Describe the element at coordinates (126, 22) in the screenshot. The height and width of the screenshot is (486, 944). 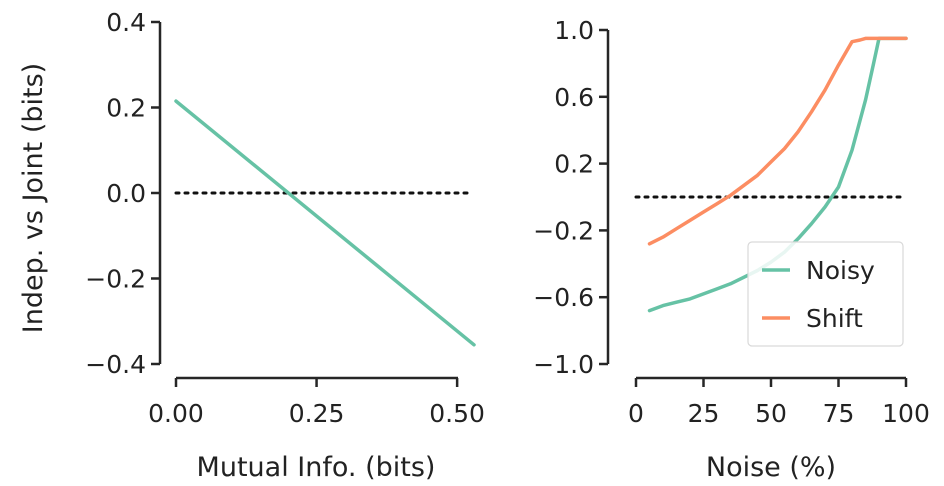
I see `left-y-tick-label: 0.4` at that location.